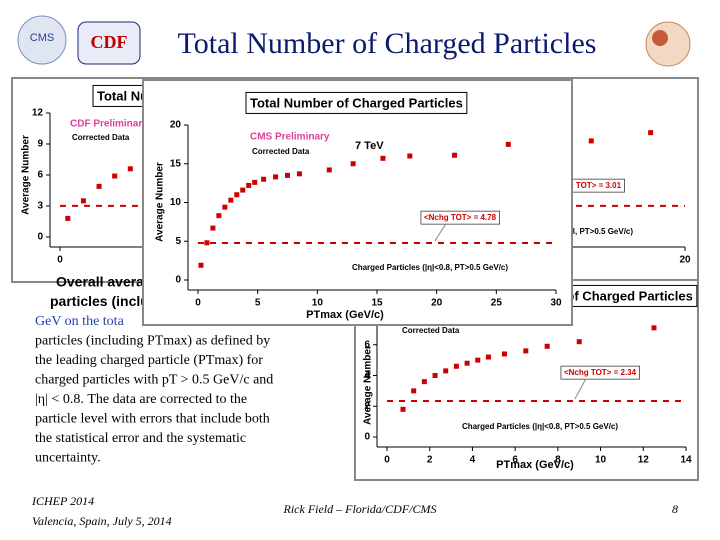 The width and height of the screenshot is (720, 540). Describe the element at coordinates (515, 460) in the screenshot. I see `x-tick-label: 6` at that location.